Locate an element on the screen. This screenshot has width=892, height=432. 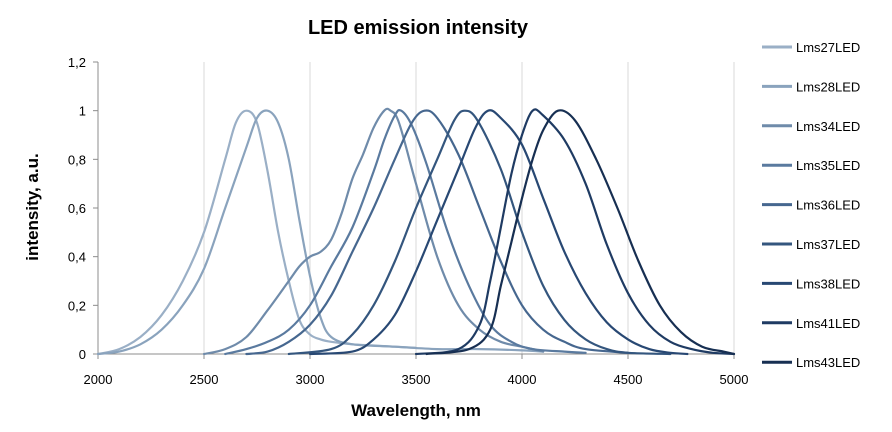
legend-item: Lms37LED is located at coordinates (811, 244).